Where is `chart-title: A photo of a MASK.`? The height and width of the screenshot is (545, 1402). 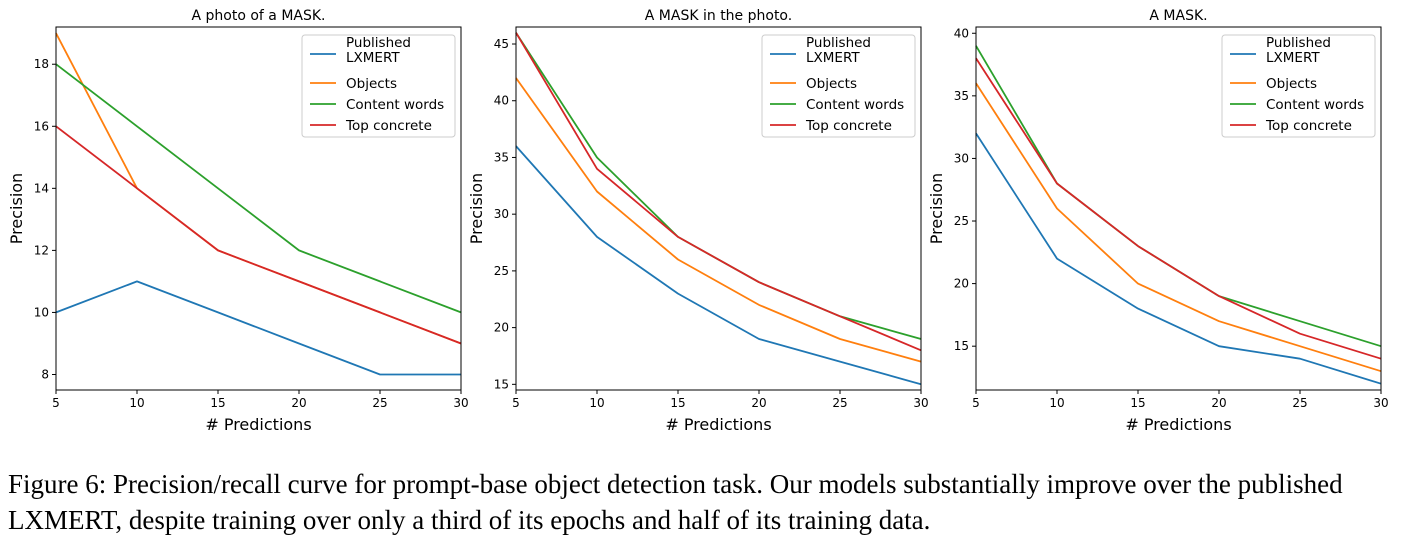
chart-title: A photo of a MASK. is located at coordinates (258, 16).